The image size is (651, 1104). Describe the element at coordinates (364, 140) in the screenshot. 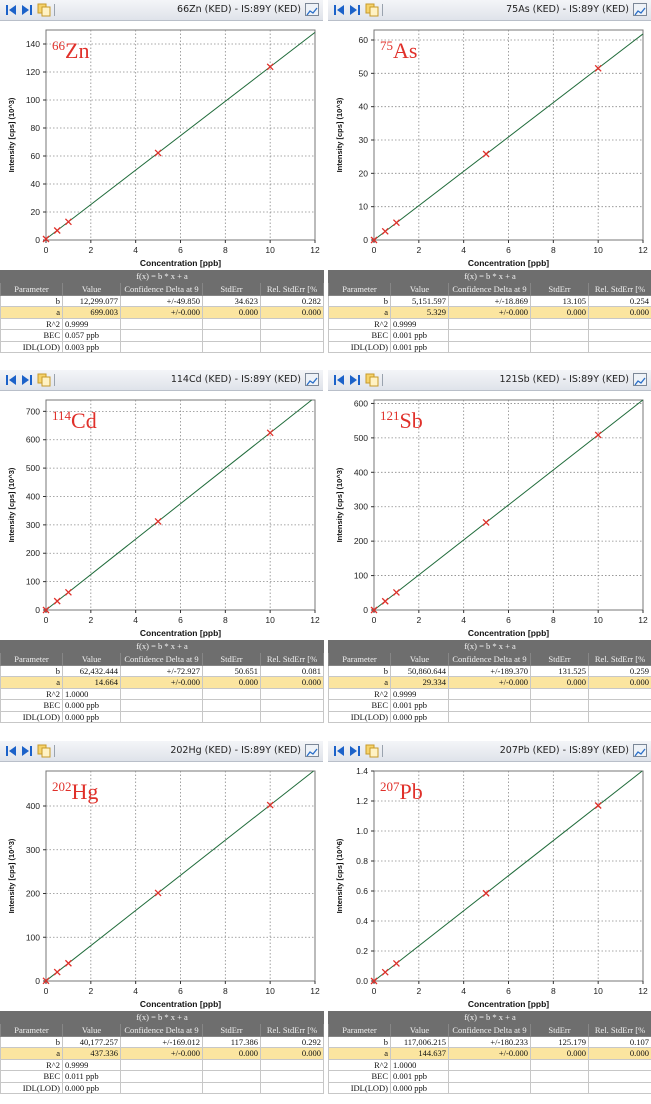

I see `y-tick-label: 30` at that location.